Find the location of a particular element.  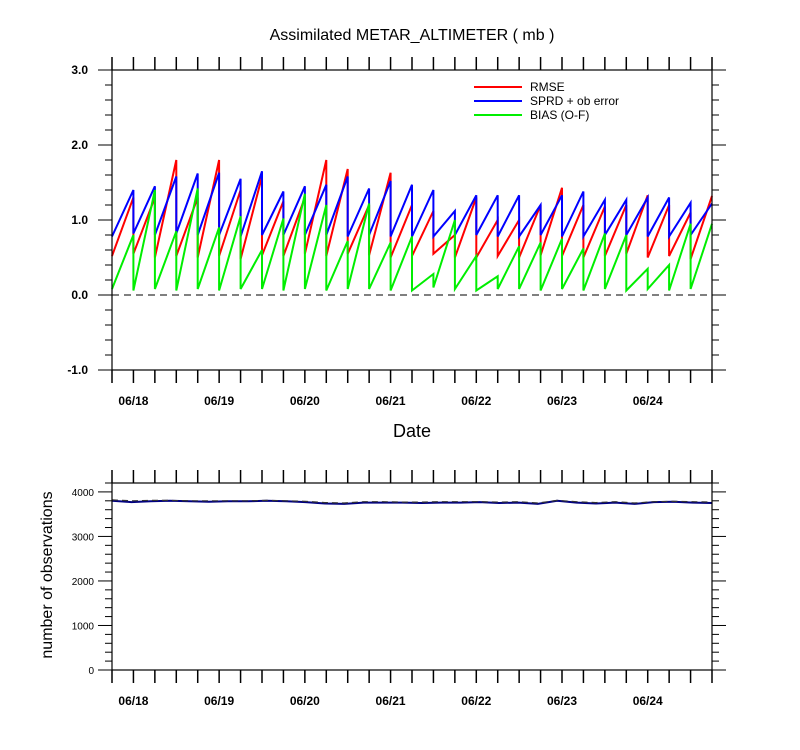

top-y-tick-labels: 3.0 2.0 1.0 0.0 -1.0 is located at coordinates (77, 220).